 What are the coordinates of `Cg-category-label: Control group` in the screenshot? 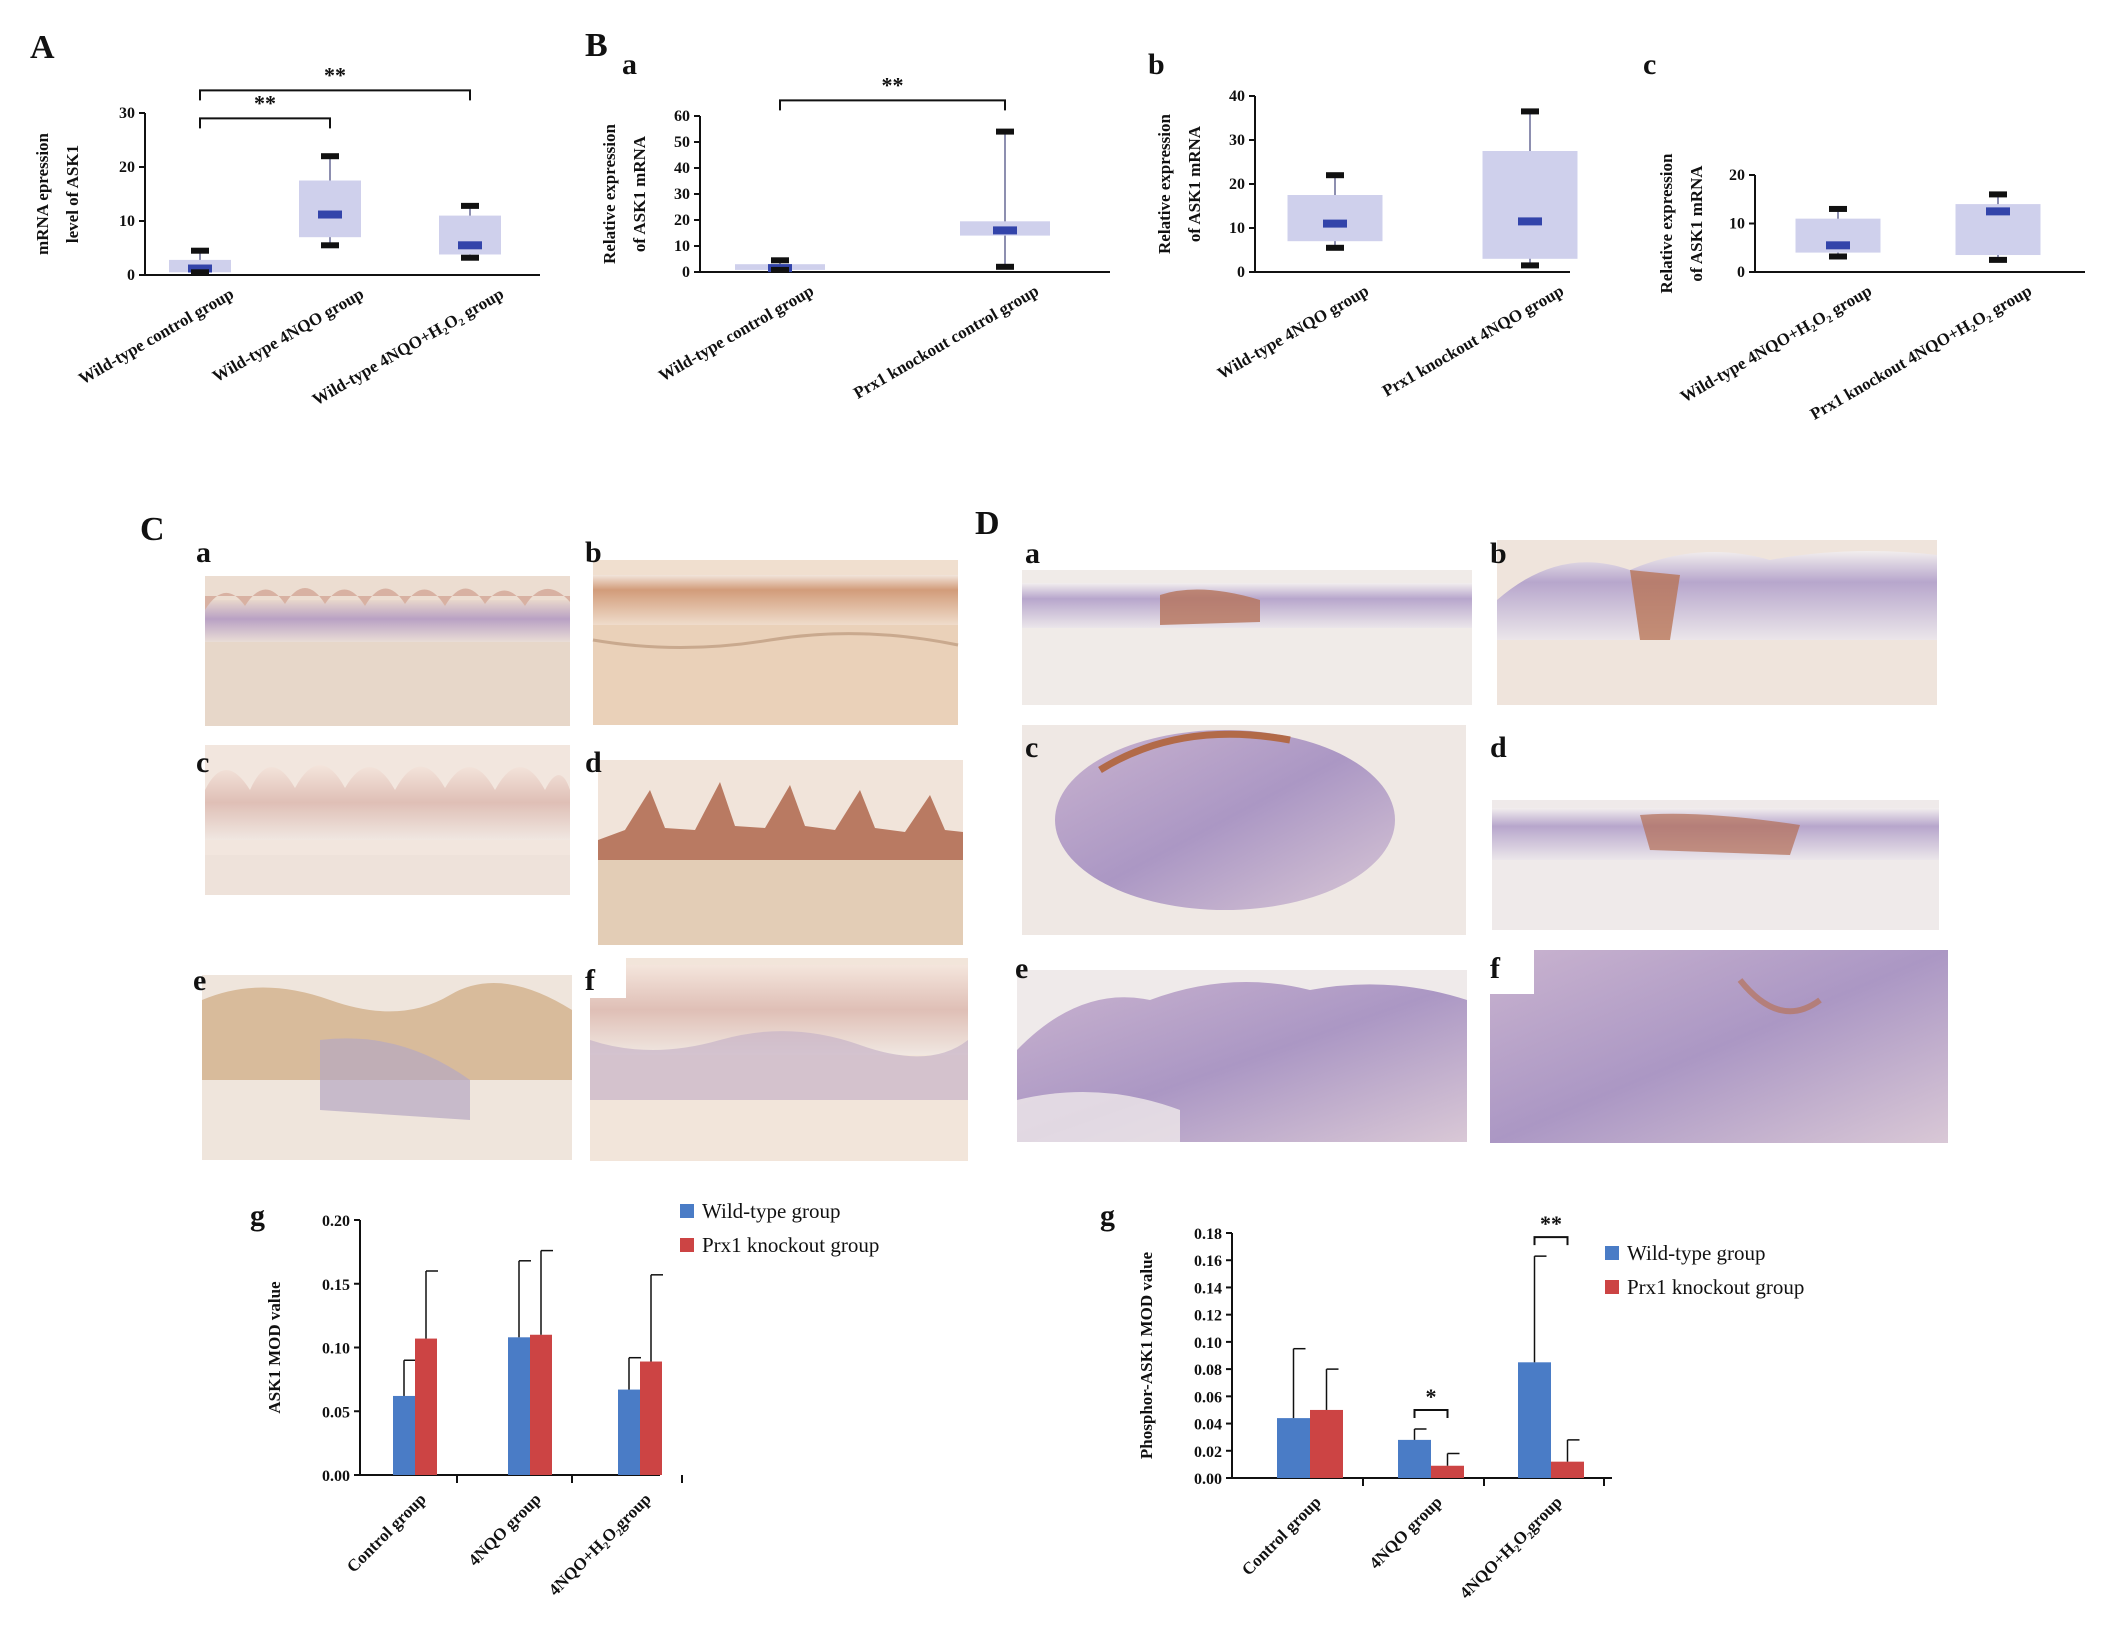 It's located at (386, 1532).